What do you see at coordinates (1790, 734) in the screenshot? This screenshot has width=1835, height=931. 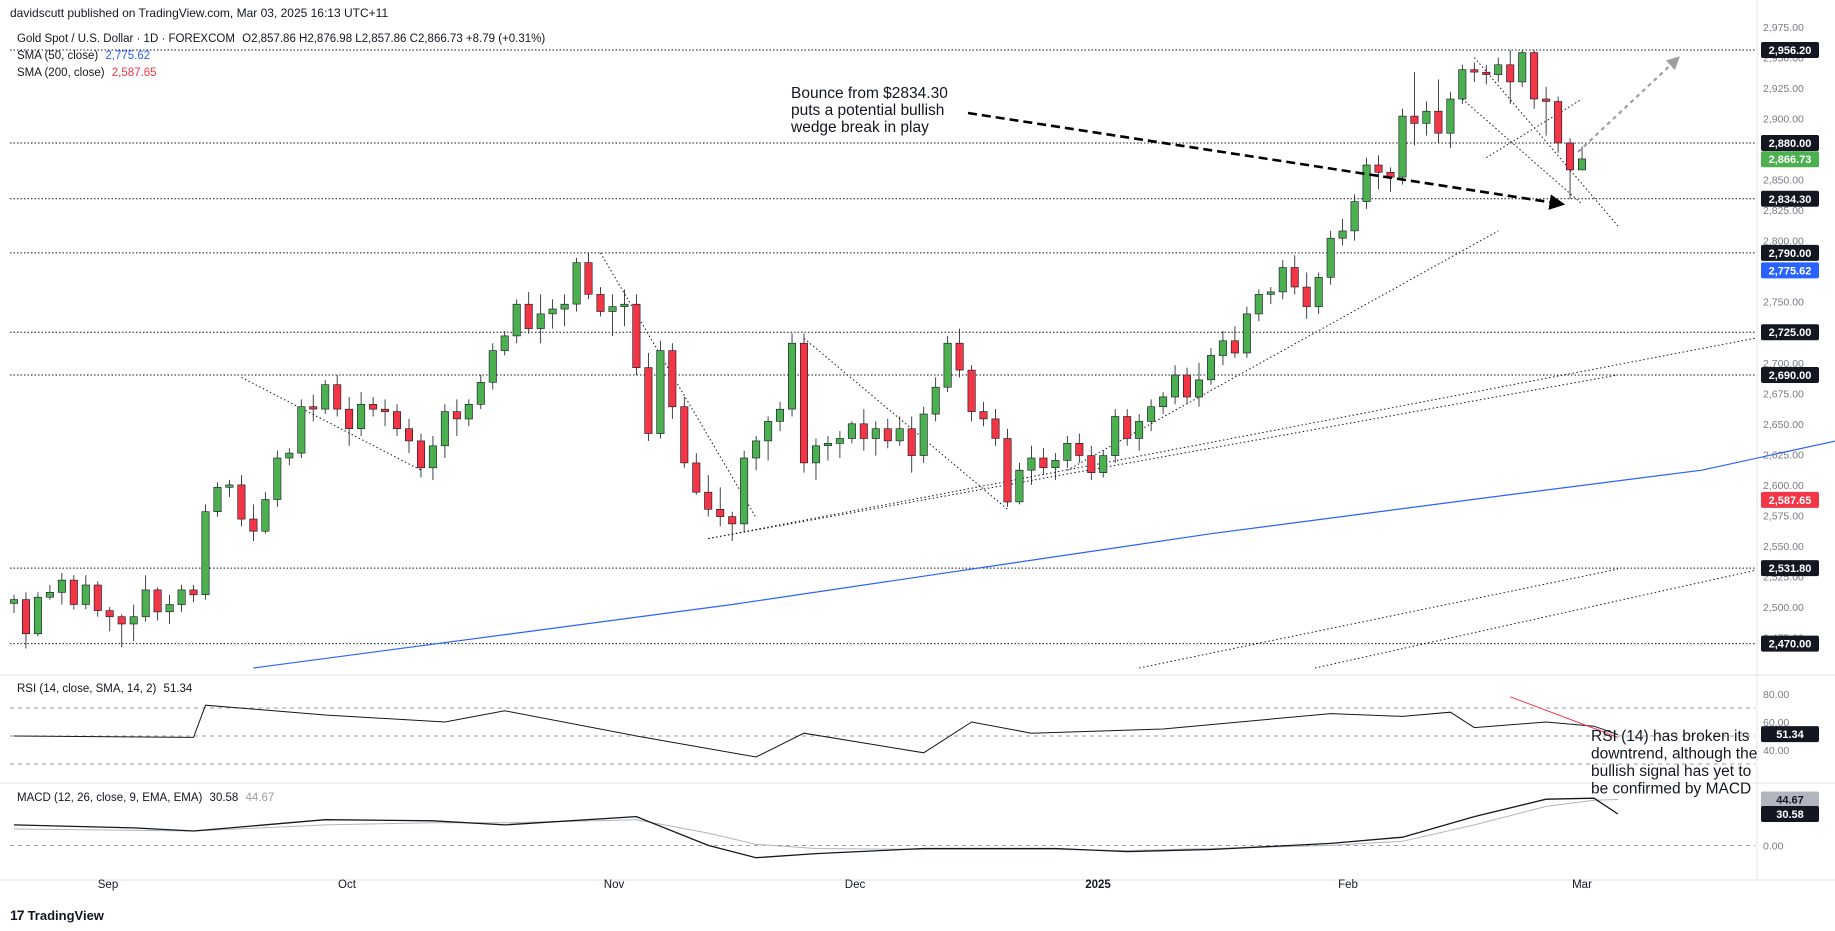 I see `rsi-value-badge` at bounding box center [1790, 734].